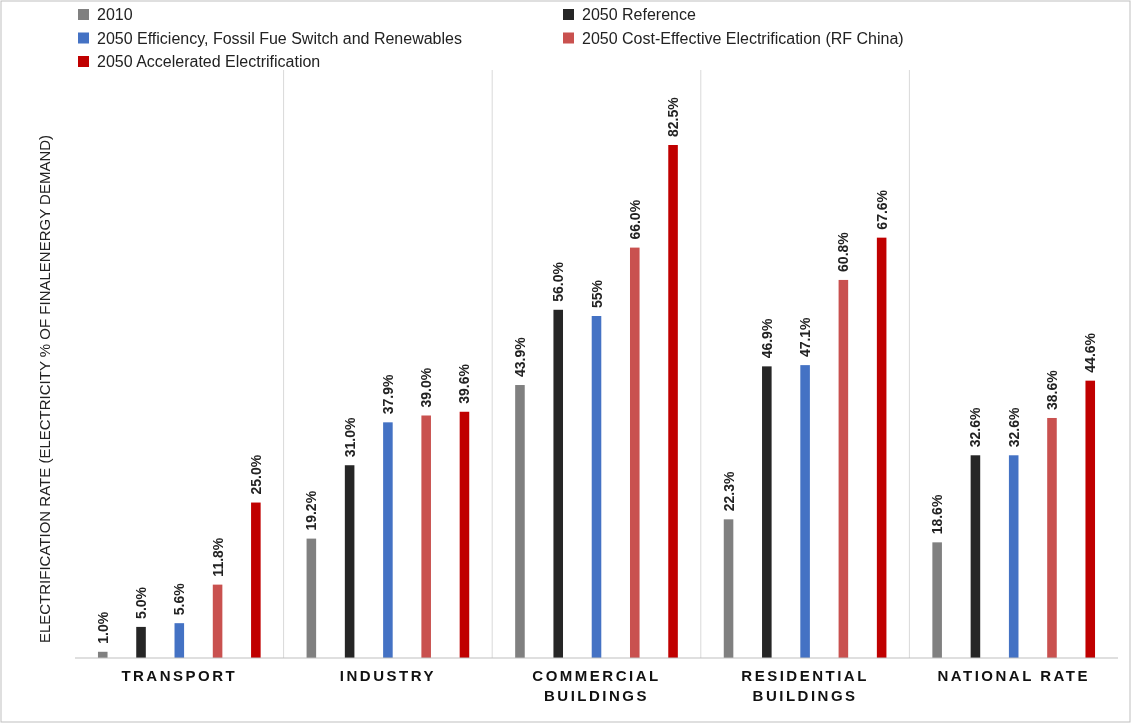  Describe the element at coordinates (387, 394) in the screenshot. I see `data-label: 37.9%` at that location.